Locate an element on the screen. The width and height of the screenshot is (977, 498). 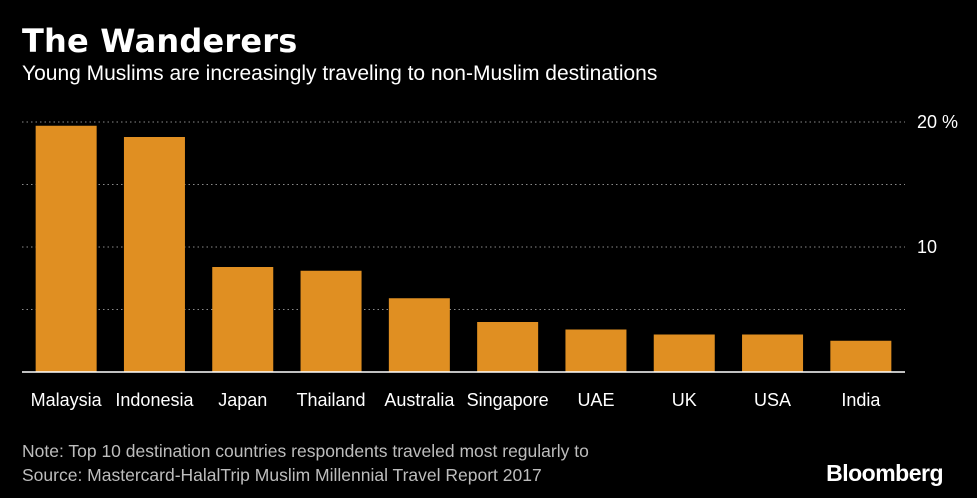
x-tick-label: USA is located at coordinates (772, 400).